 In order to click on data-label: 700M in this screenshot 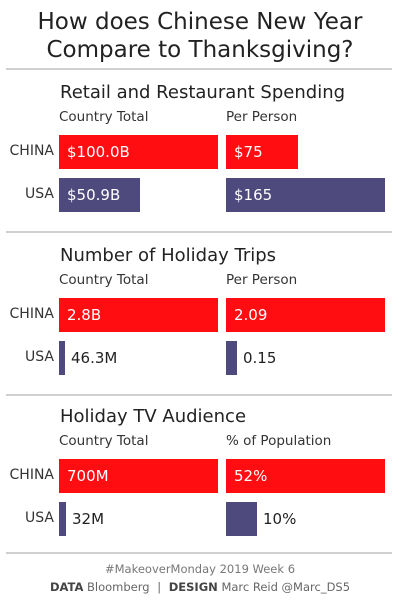, I will do `click(88, 476)`.